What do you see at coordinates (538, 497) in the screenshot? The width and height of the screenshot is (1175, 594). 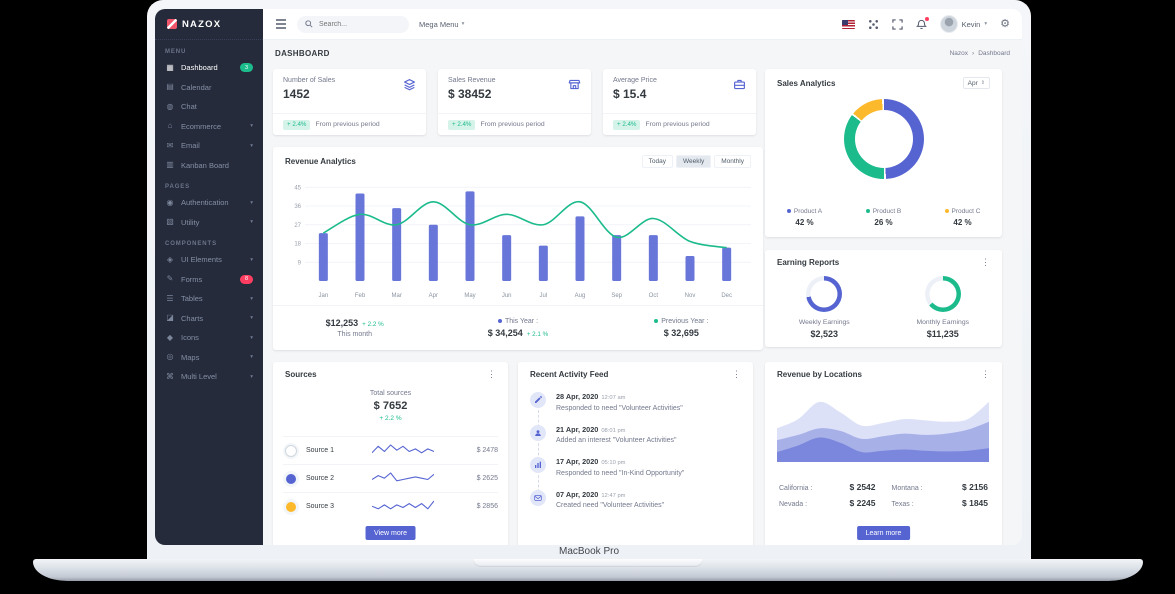 I see `mail-icon` at bounding box center [538, 497].